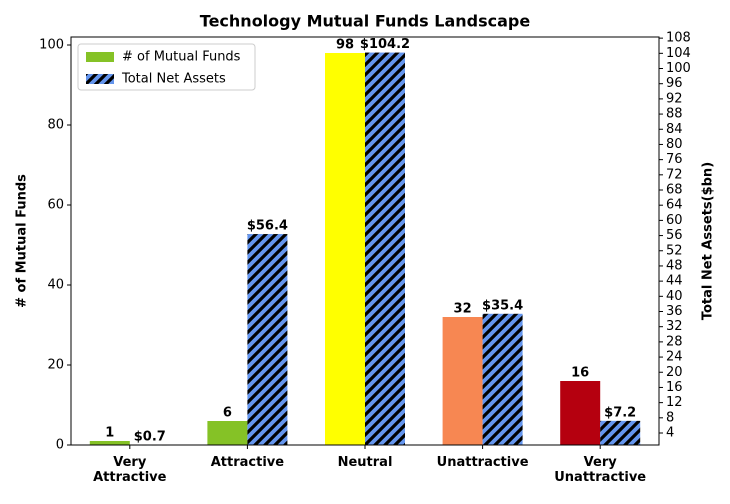  I want to click on y2-tick-label: 108, so click(678, 38).